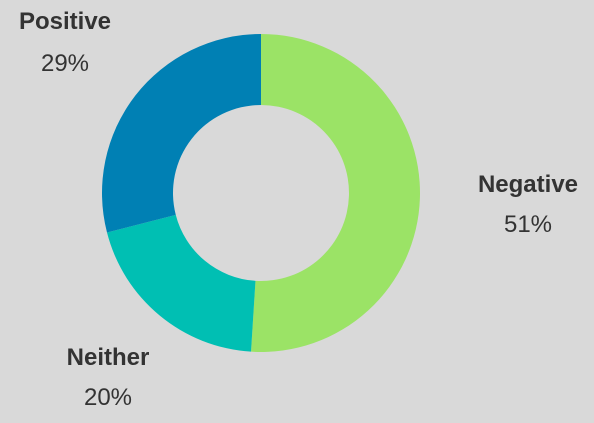  I want to click on slice-label-negative: Negative 51%, so click(528, 204).